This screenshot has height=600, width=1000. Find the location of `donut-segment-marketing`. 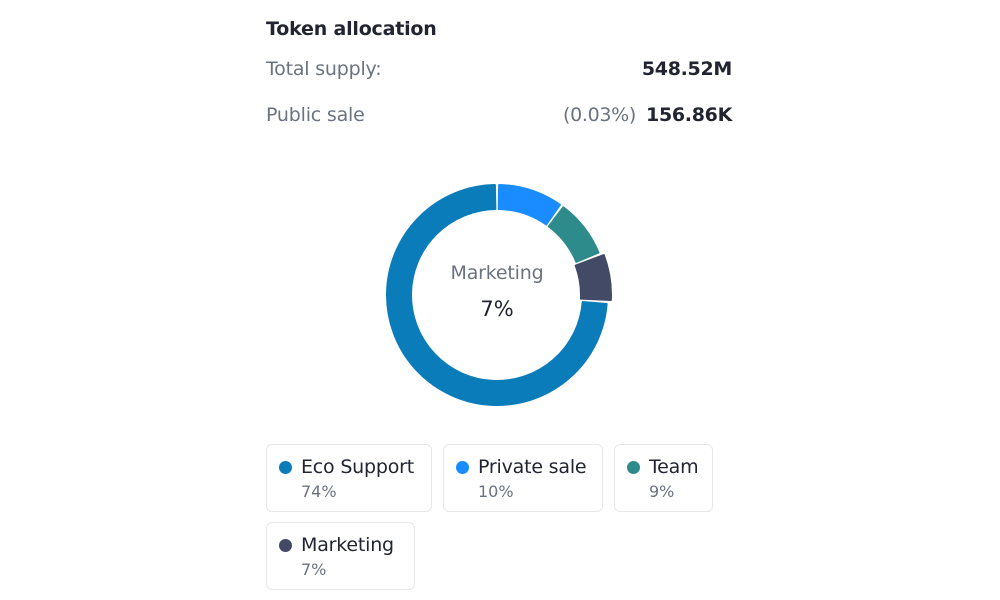

donut-segment-marketing is located at coordinates (593, 277).